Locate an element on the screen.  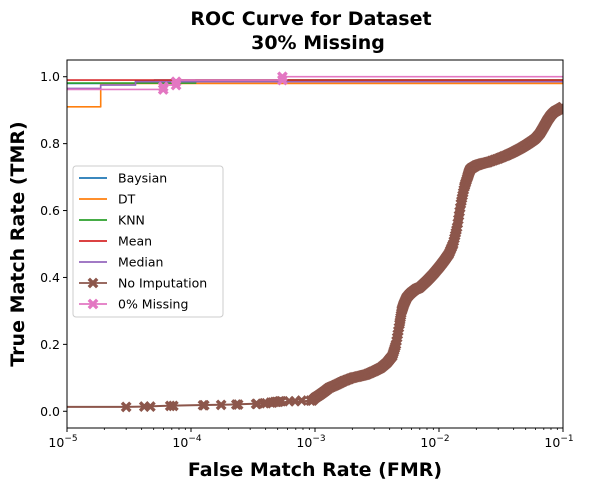
x-tick-label: 10⁻⁵ is located at coordinates (62, 442).